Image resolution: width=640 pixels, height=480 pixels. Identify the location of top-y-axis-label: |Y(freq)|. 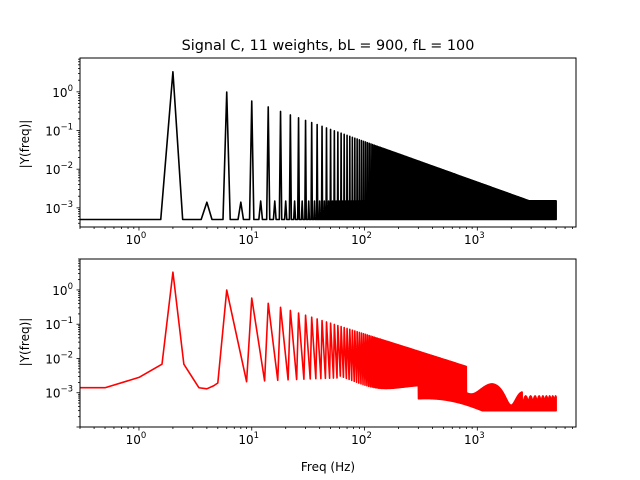
(25, 144).